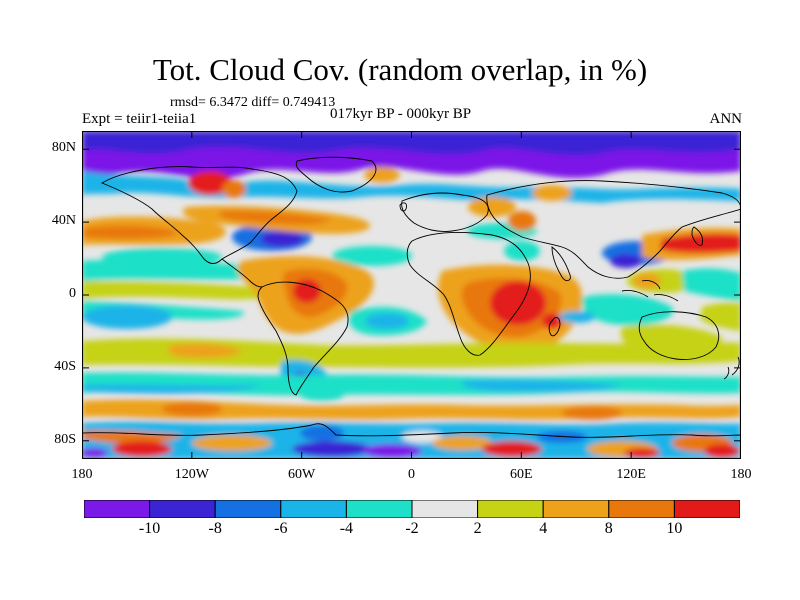 The height and width of the screenshot is (600, 800). What do you see at coordinates (63, 148) in the screenshot?
I see `lat-tick-label: 80N` at bounding box center [63, 148].